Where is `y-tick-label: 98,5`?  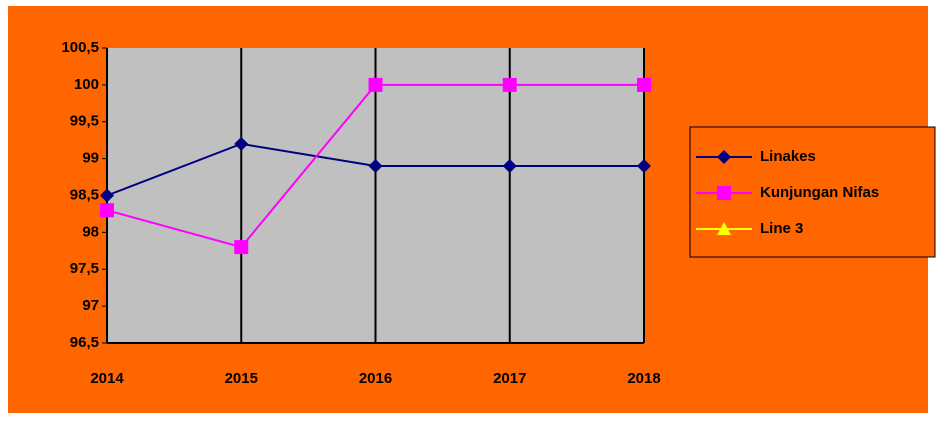
y-tick-label: 98,5 is located at coordinates (84, 194).